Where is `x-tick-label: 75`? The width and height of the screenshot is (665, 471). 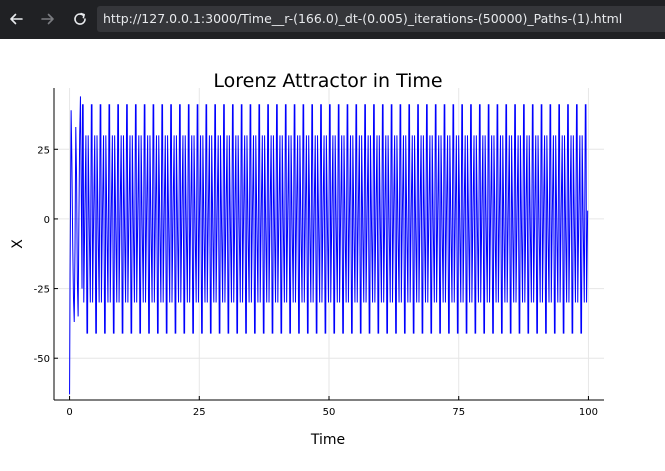 x-tick-label: 75 is located at coordinates (458, 412).